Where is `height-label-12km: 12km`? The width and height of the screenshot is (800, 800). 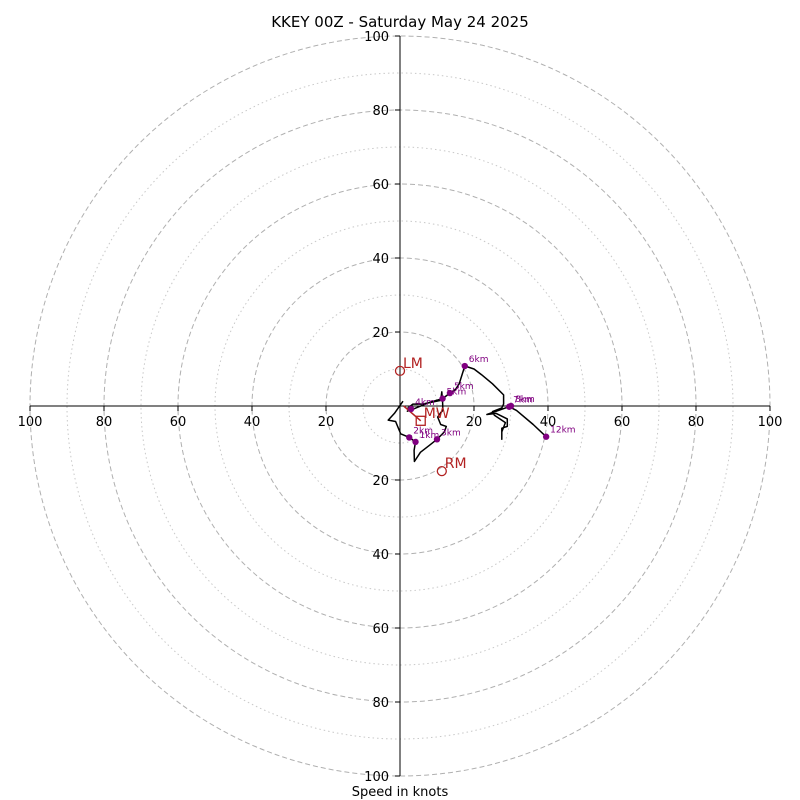
height-label-12km: 12km is located at coordinates (562, 431).